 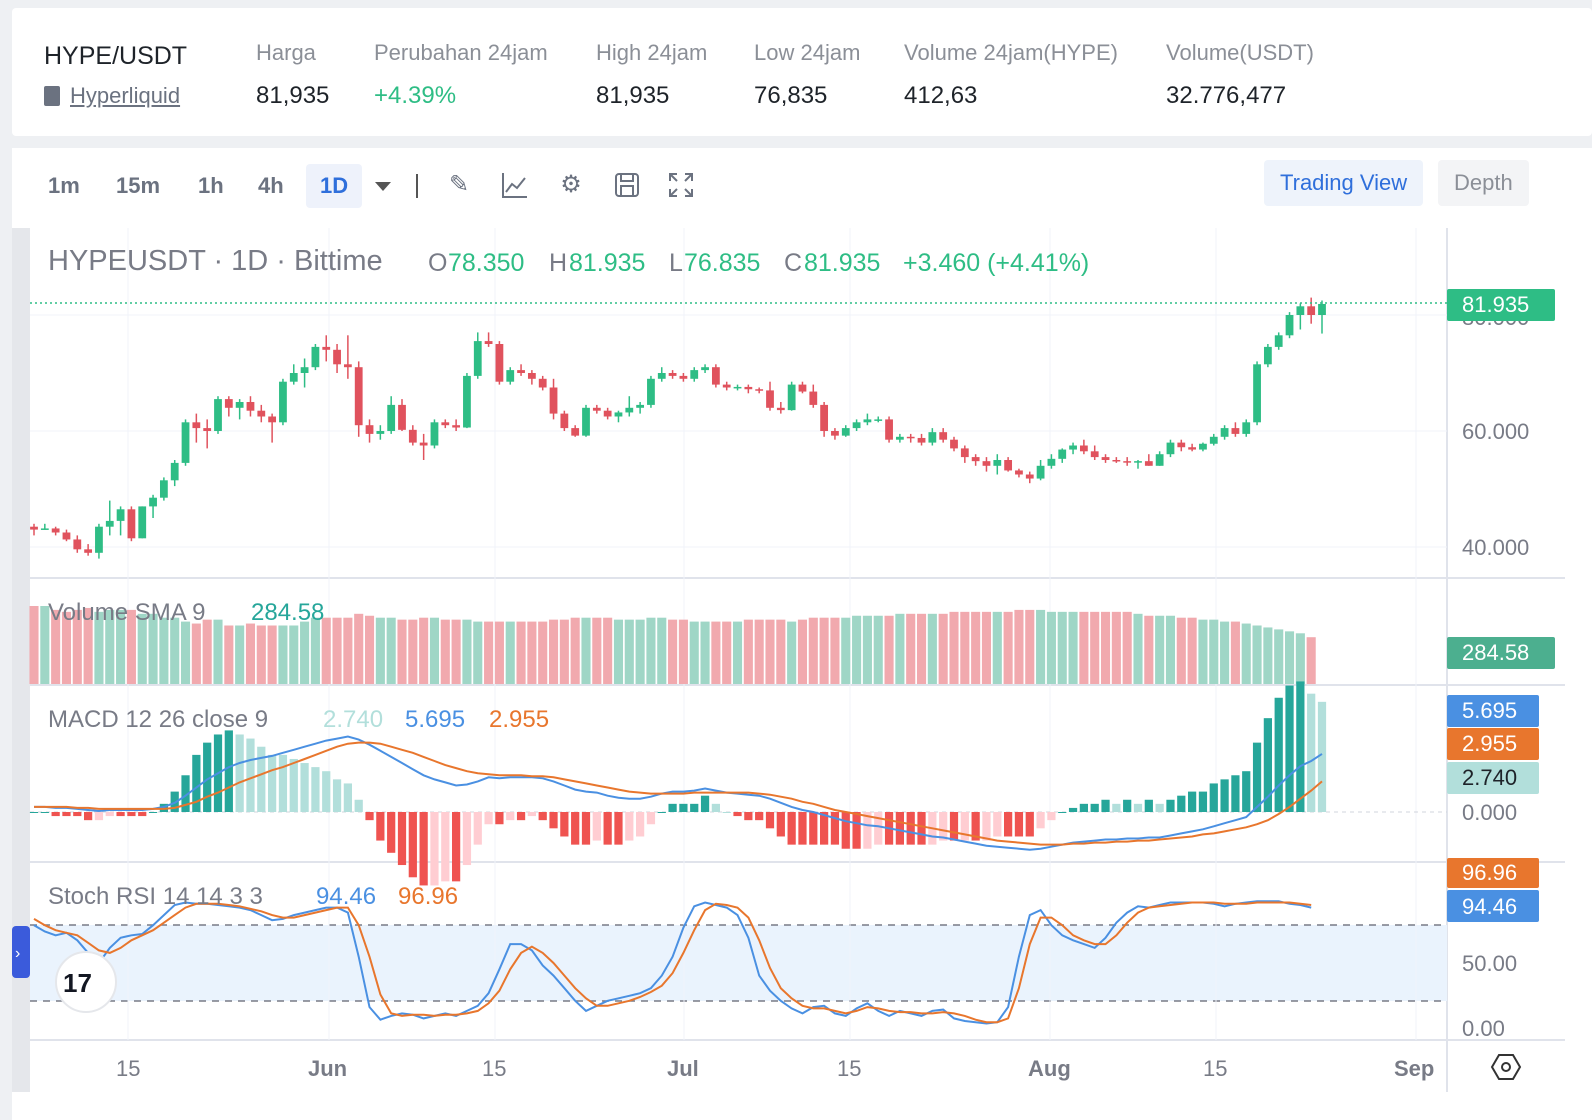 What do you see at coordinates (627, 185) in the screenshot?
I see `save-icon` at bounding box center [627, 185].